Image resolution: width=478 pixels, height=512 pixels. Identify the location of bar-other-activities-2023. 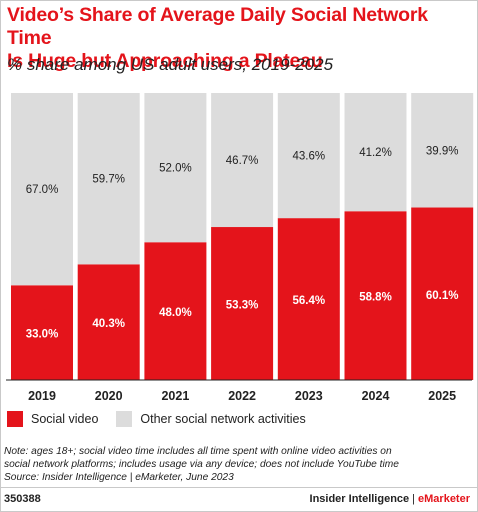
(308, 156).